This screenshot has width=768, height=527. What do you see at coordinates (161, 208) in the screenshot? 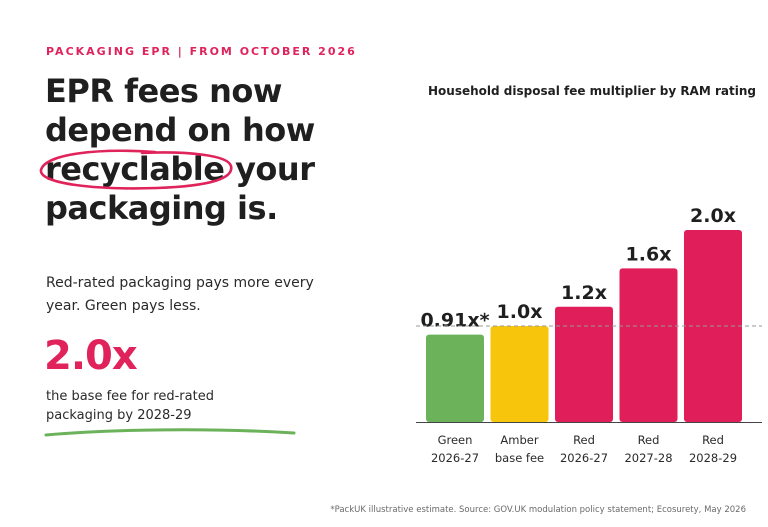
I see `headline-line-4: packaging is.` at bounding box center [161, 208].